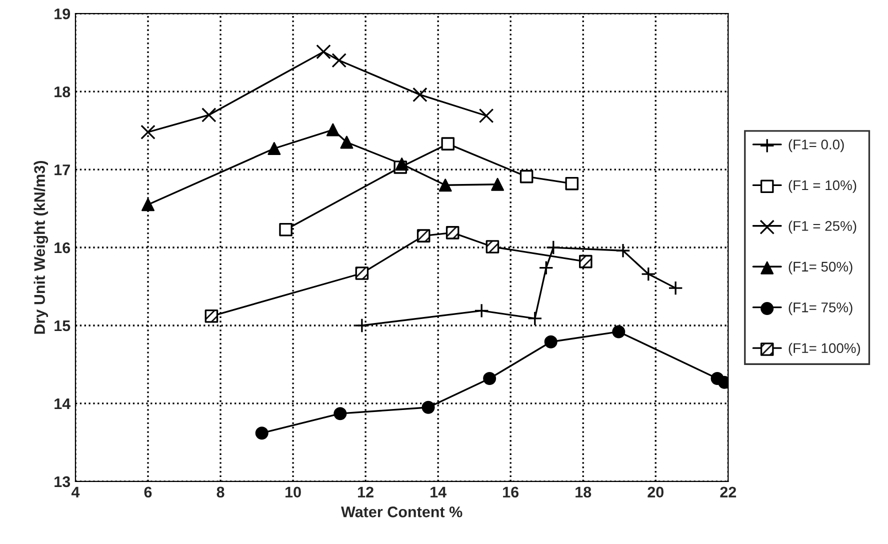 The image size is (888, 544). Describe the element at coordinates (62, 403) in the screenshot. I see `y-tick-label: 14` at that location.